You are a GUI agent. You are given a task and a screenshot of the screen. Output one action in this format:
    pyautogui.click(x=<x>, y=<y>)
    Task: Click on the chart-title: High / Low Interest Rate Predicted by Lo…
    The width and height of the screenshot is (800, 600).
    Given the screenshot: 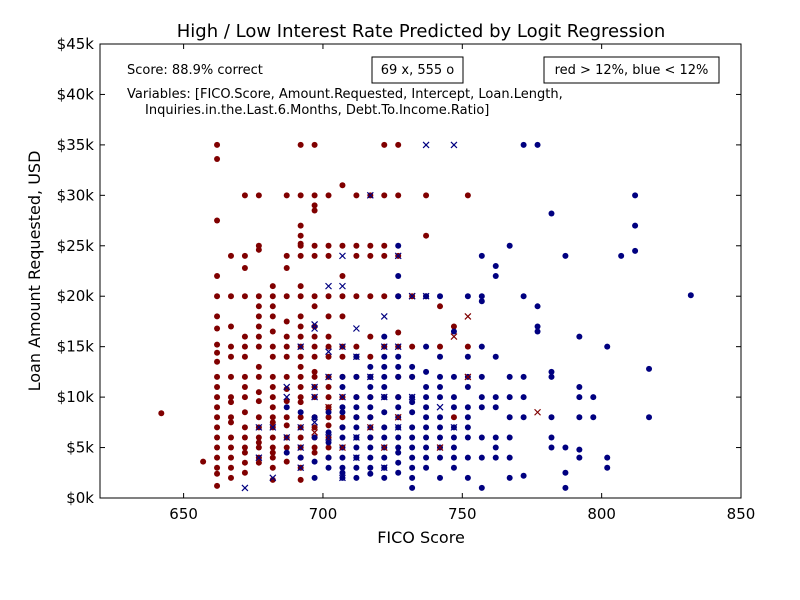 What is the action you would take?
    pyautogui.click(x=421, y=31)
    